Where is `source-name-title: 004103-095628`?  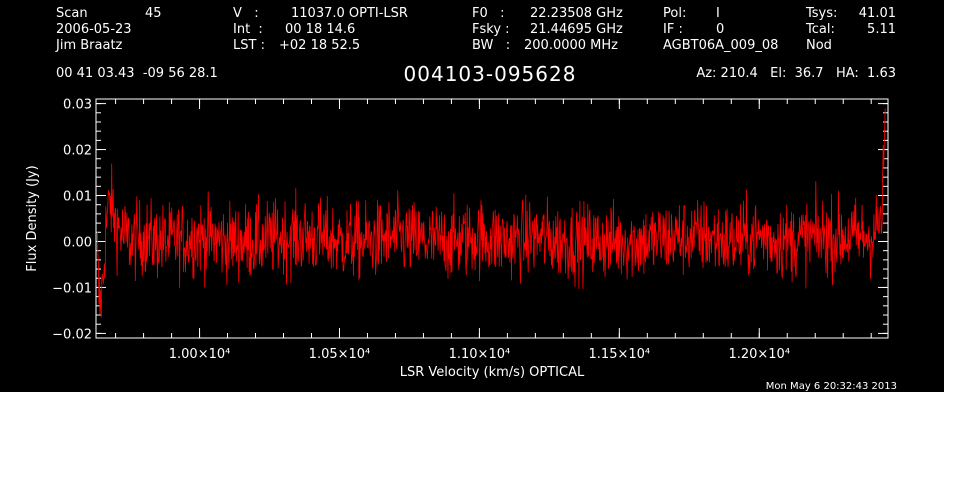 source-name-title: 004103-095628 is located at coordinates (490, 74).